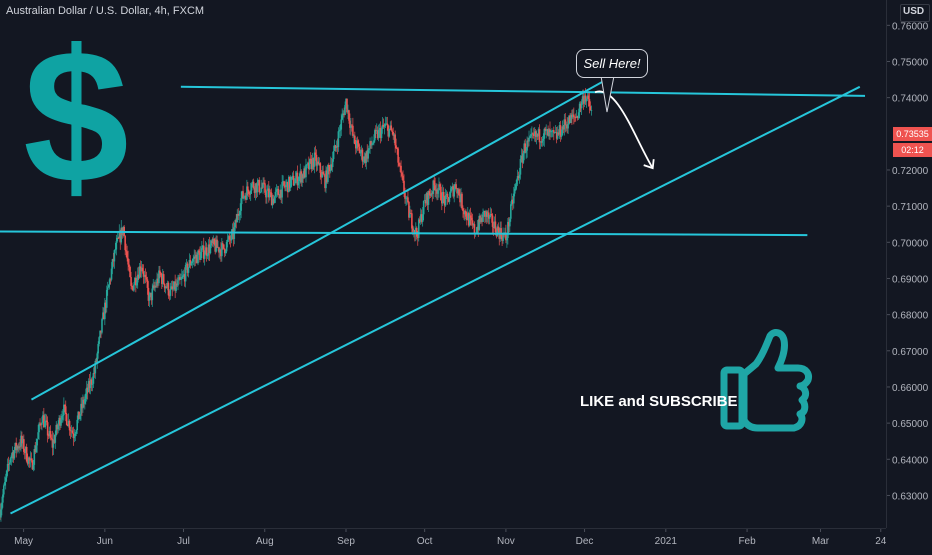 This screenshot has height=555, width=932. Describe the element at coordinates (915, 13) in the screenshot. I see `currency-button` at that location.